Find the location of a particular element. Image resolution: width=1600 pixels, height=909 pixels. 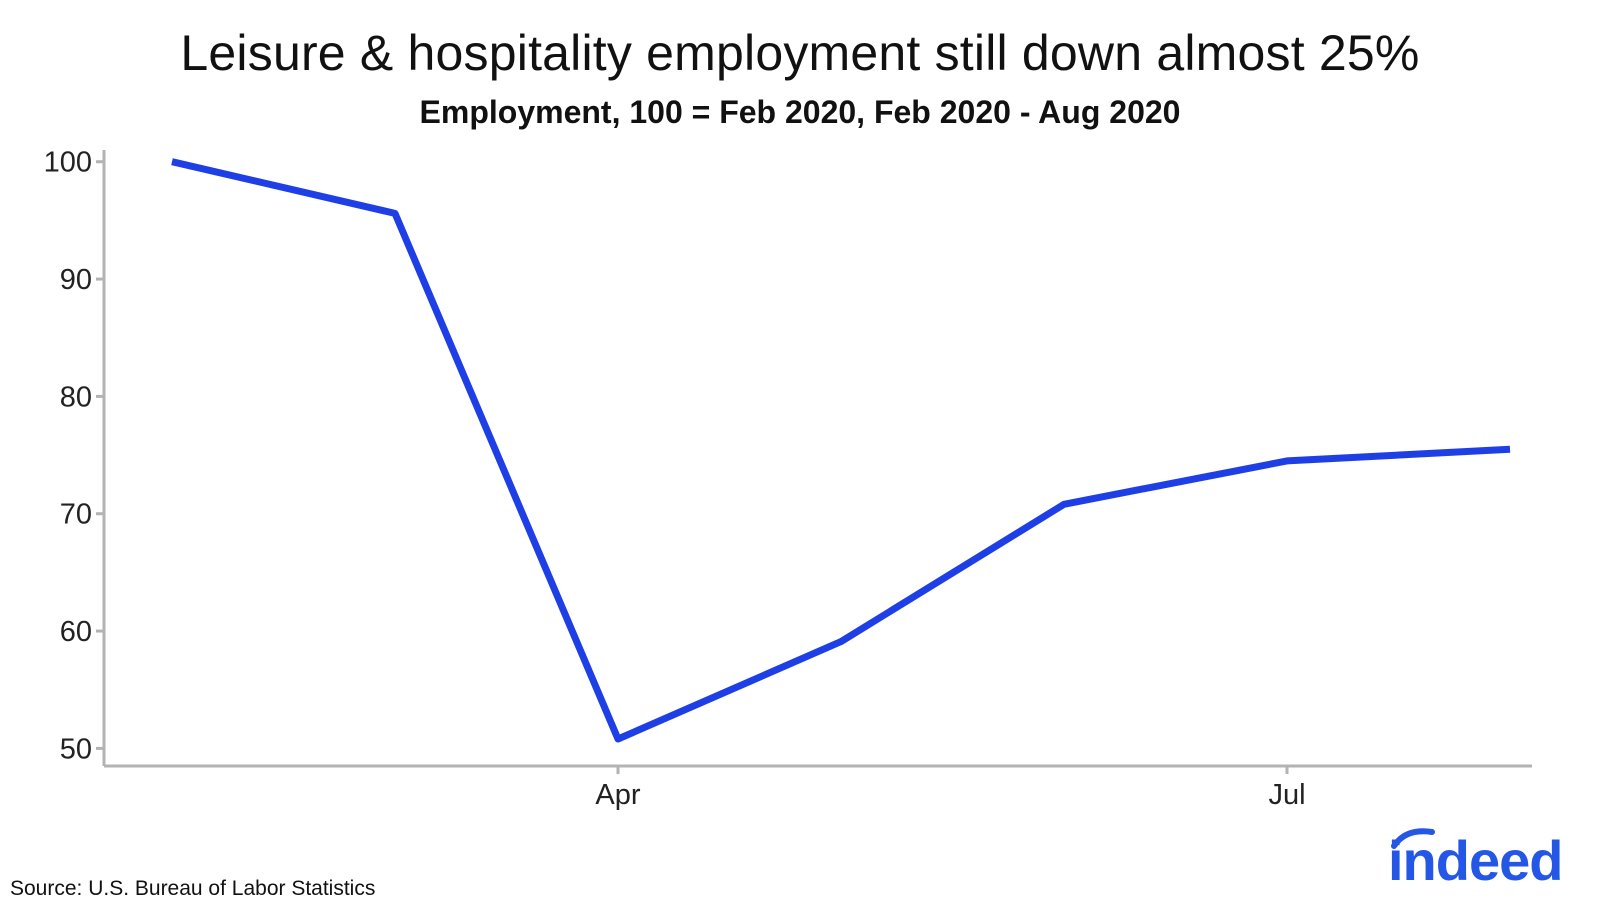

y-tick-label: 100 is located at coordinates (68, 163).